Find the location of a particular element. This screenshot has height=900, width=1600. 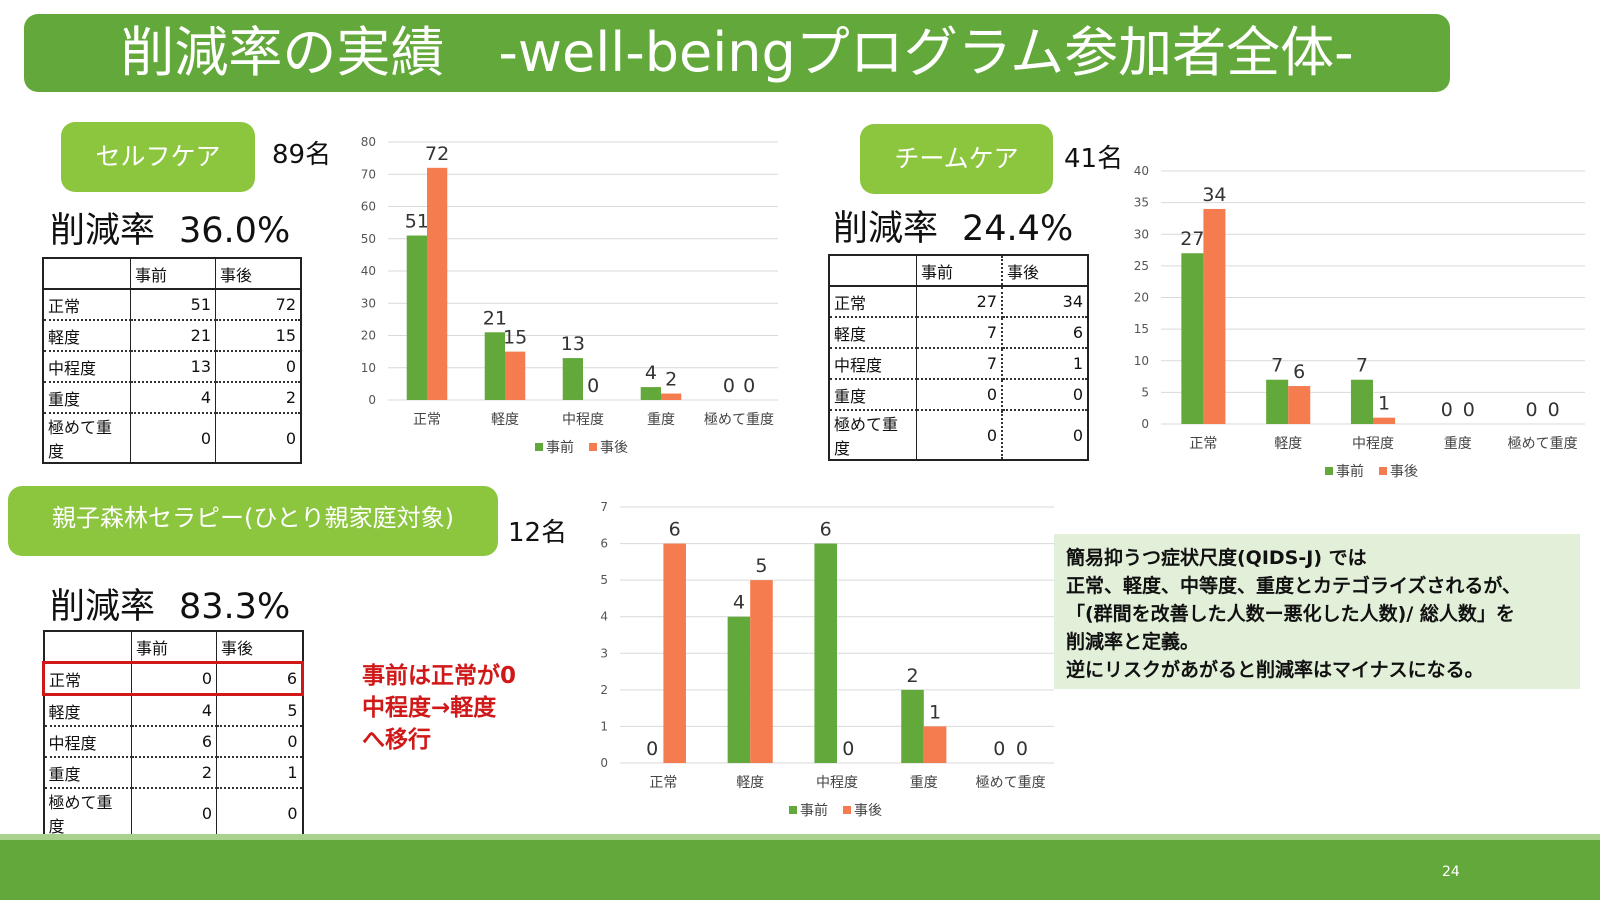

legend-label: 事後 is located at coordinates (1404, 472).